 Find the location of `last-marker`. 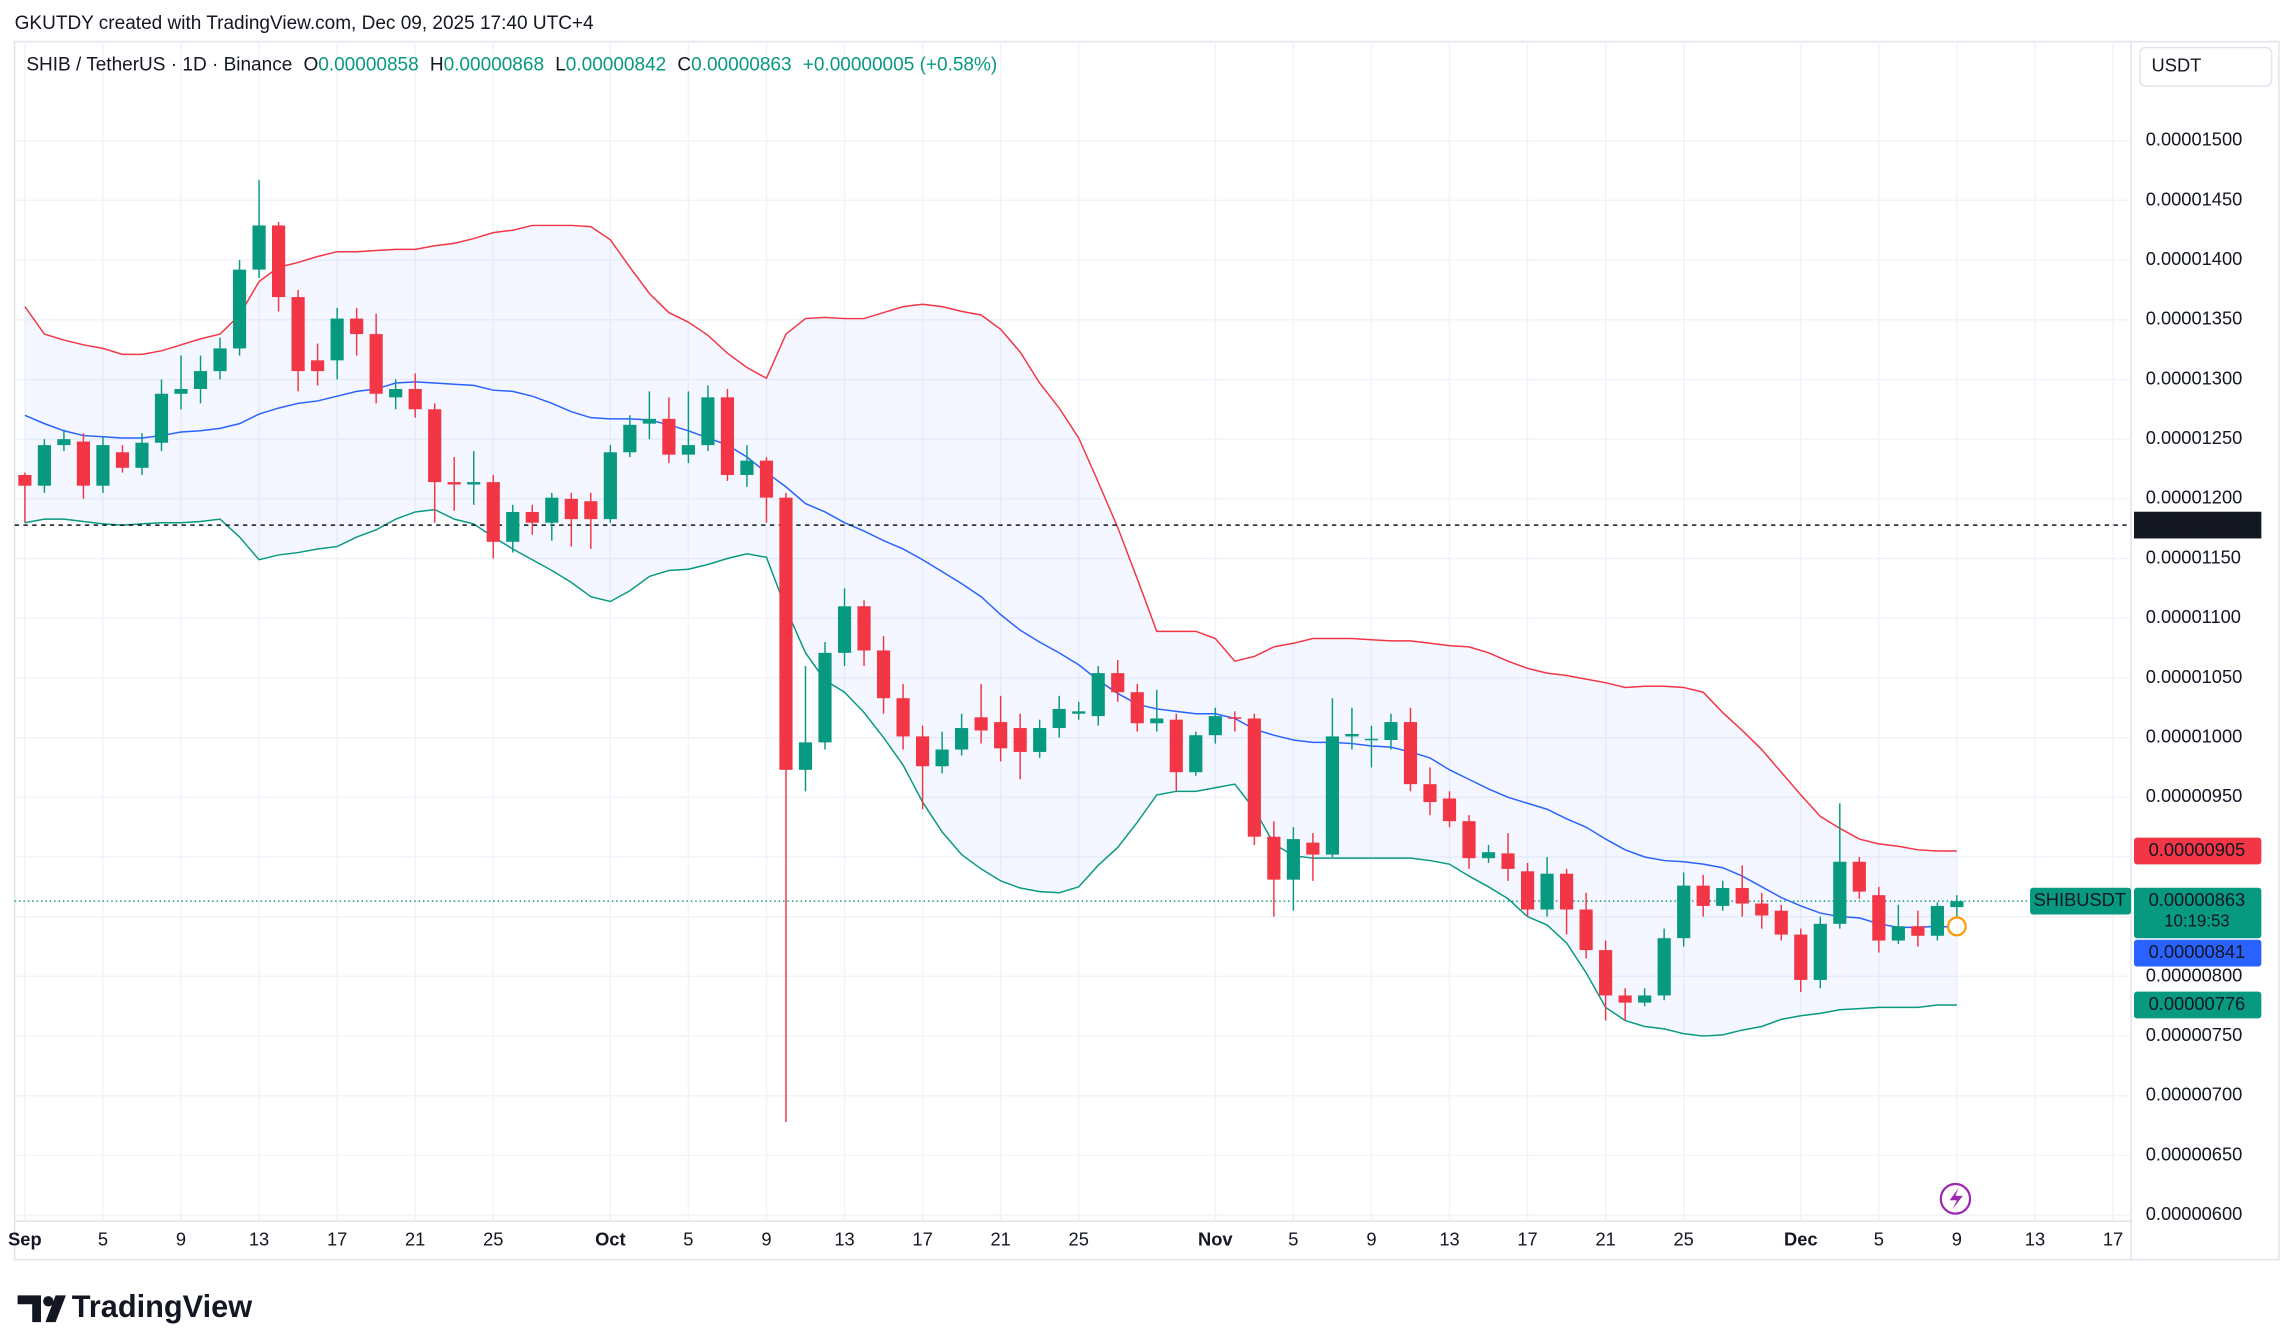

last-marker is located at coordinates (1957, 926).